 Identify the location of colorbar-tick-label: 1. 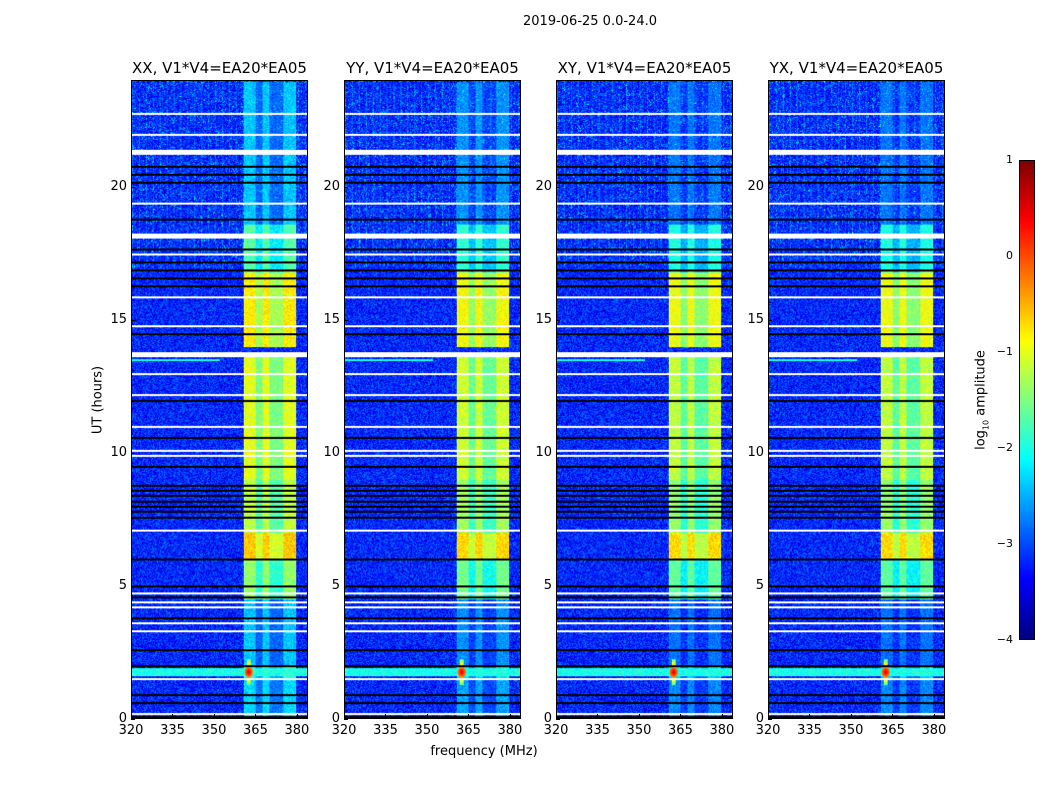
(1009, 159).